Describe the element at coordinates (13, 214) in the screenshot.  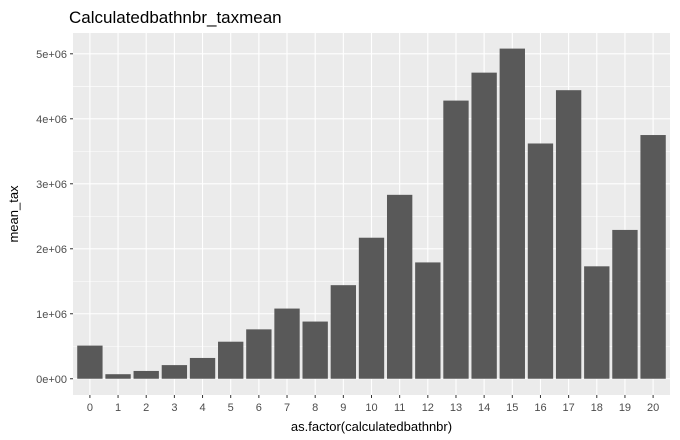
I see `y-axis-title: mean_tax` at that location.